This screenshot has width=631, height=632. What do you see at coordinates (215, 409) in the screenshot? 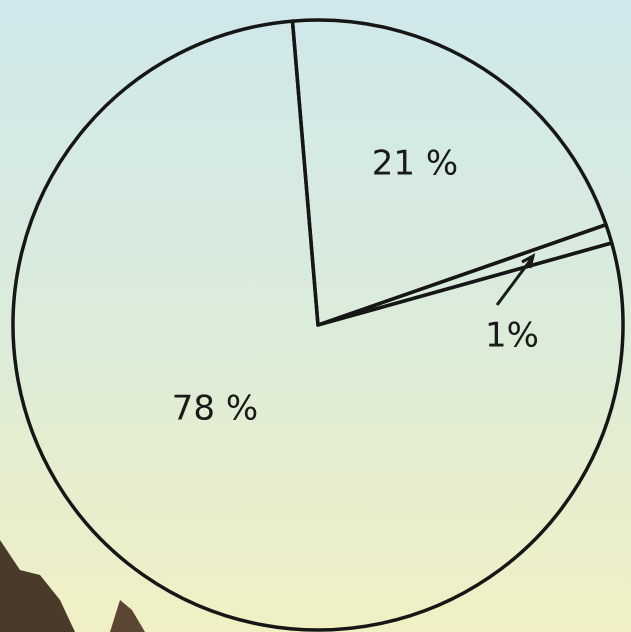
I see `slice-label: 78 %` at bounding box center [215, 409].